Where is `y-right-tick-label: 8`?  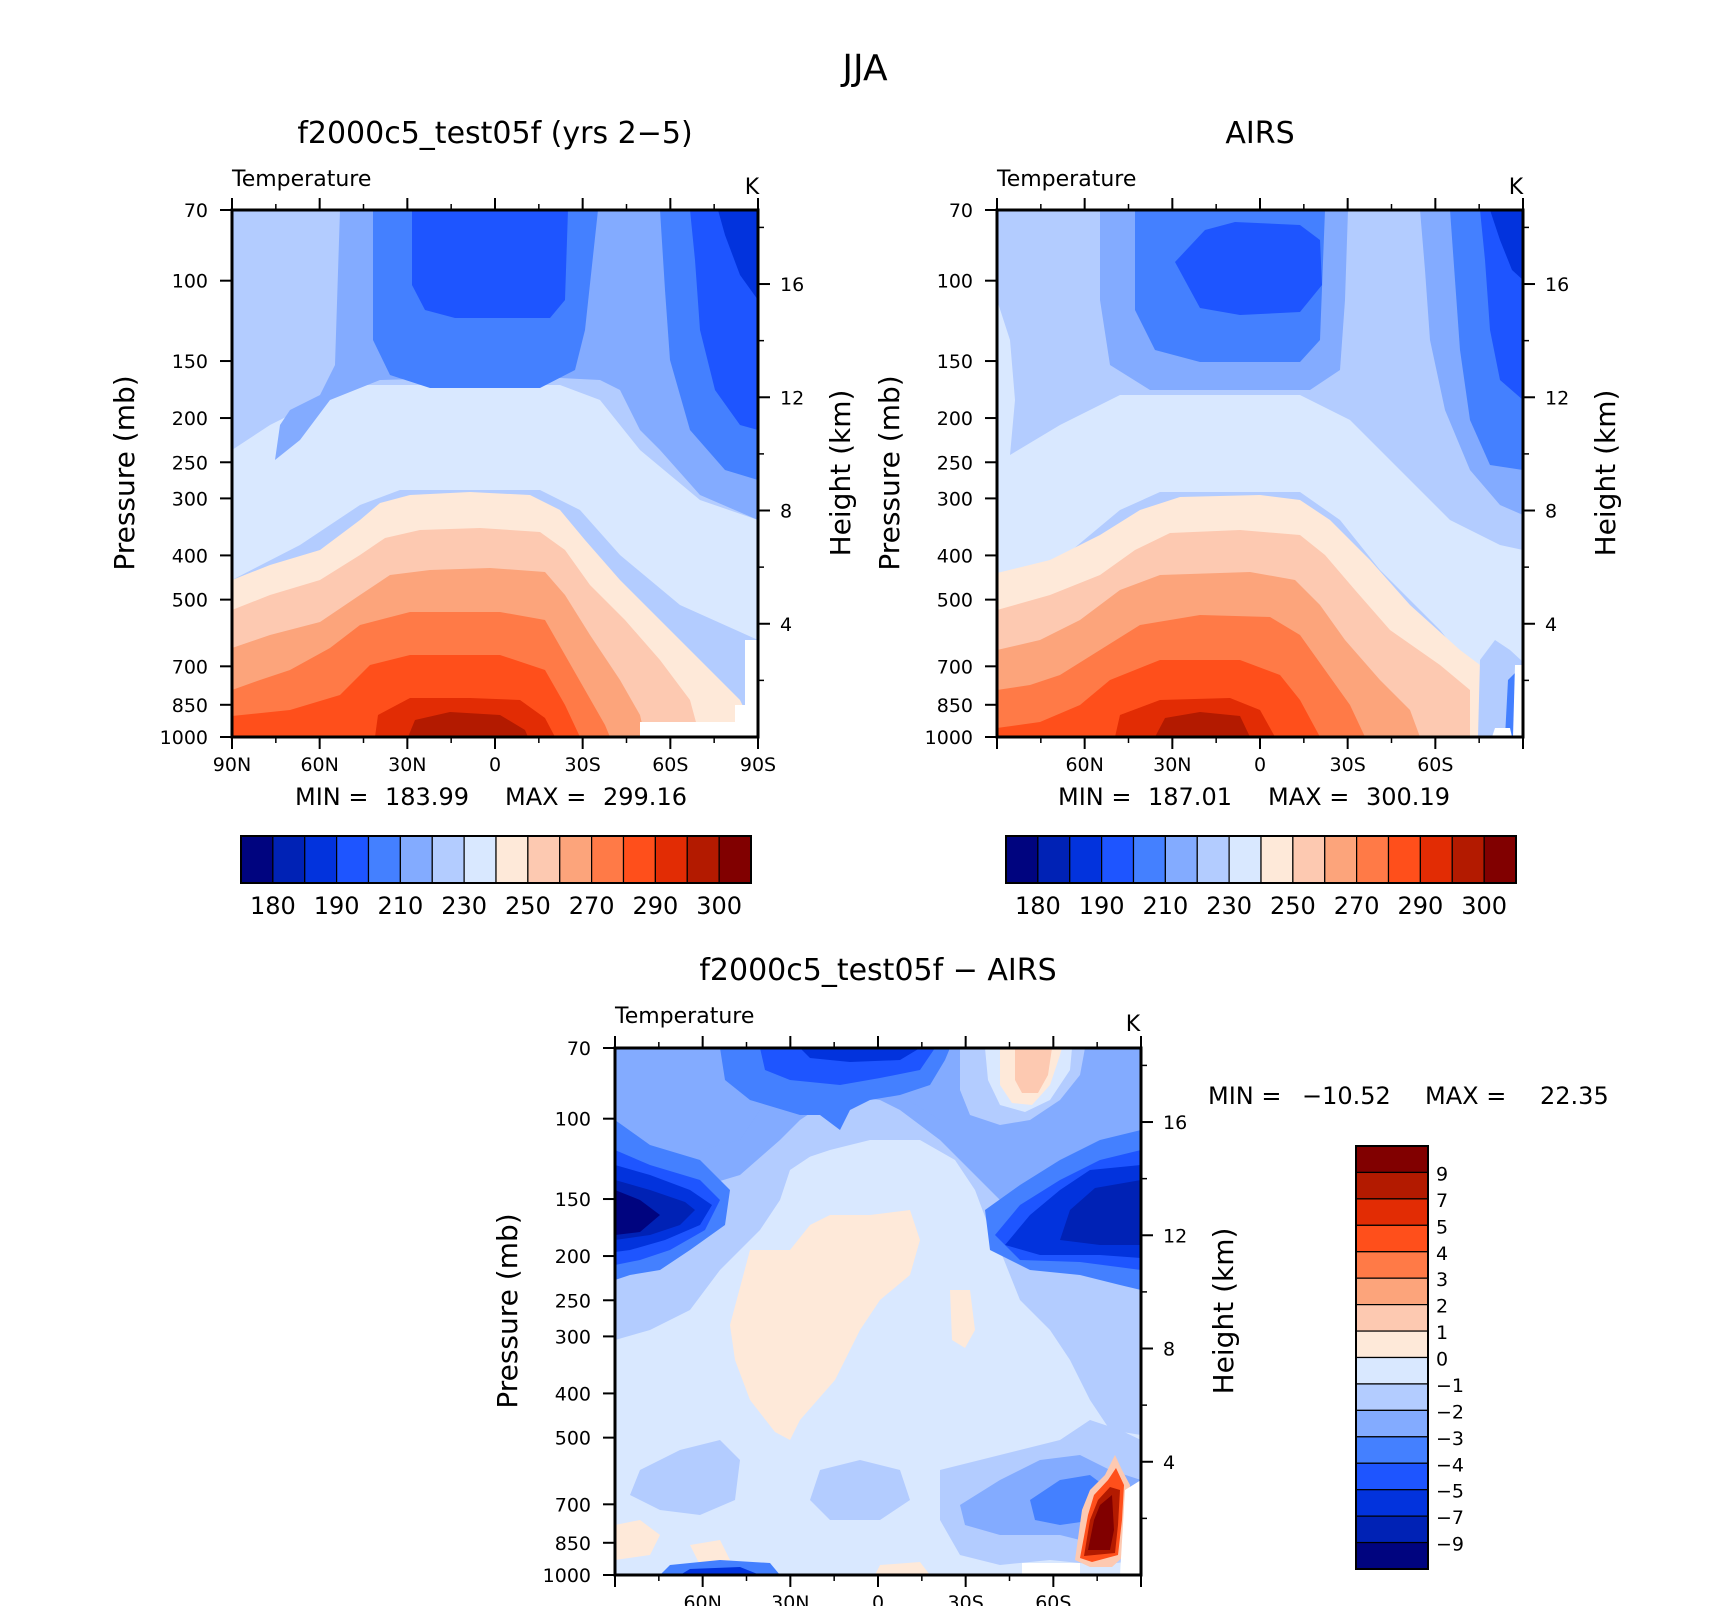 y-right-tick-label: 8 is located at coordinates (786, 512).